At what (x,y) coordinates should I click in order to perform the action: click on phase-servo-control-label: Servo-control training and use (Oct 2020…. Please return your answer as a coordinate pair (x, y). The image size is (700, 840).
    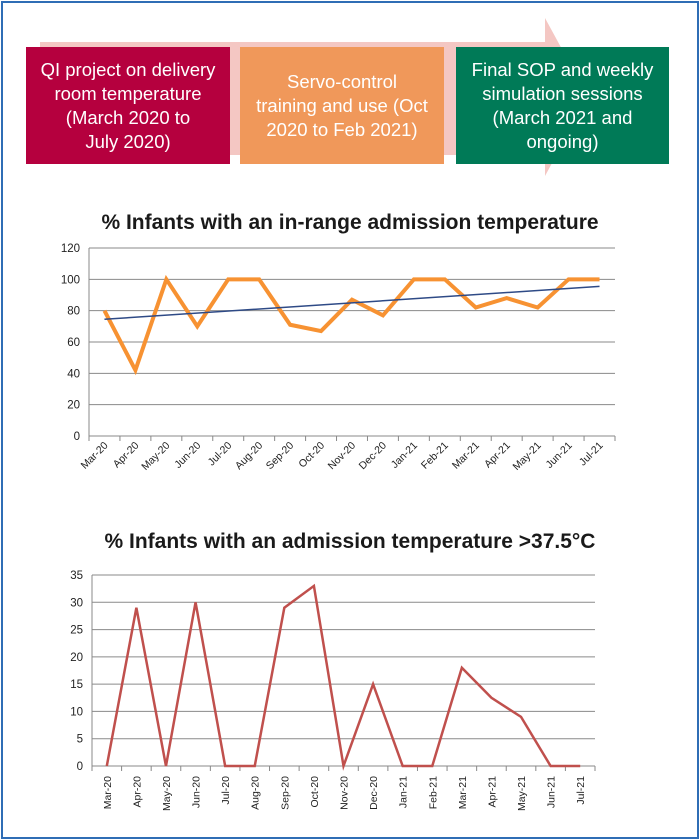
    Looking at the image, I should click on (342, 105).